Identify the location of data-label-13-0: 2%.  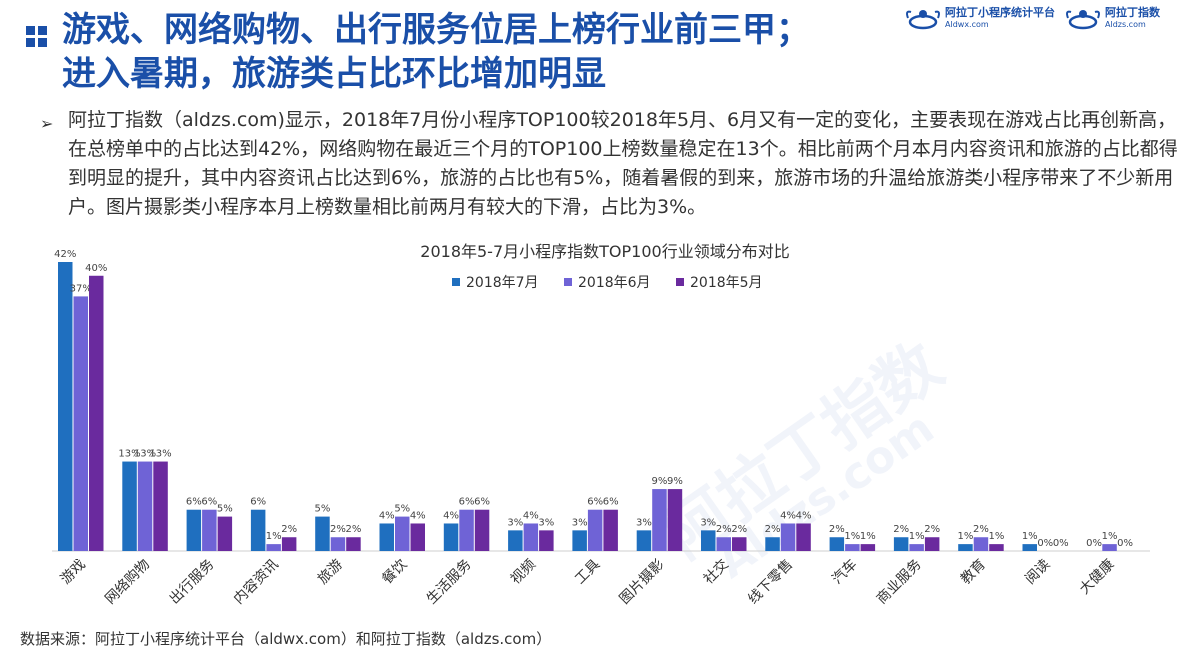
(901, 529).